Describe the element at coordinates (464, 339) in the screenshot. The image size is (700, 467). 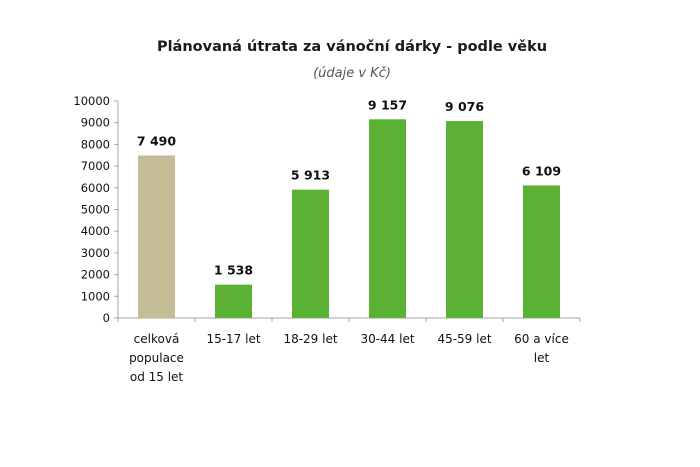
I see `x-category-label: 45-59 let` at that location.